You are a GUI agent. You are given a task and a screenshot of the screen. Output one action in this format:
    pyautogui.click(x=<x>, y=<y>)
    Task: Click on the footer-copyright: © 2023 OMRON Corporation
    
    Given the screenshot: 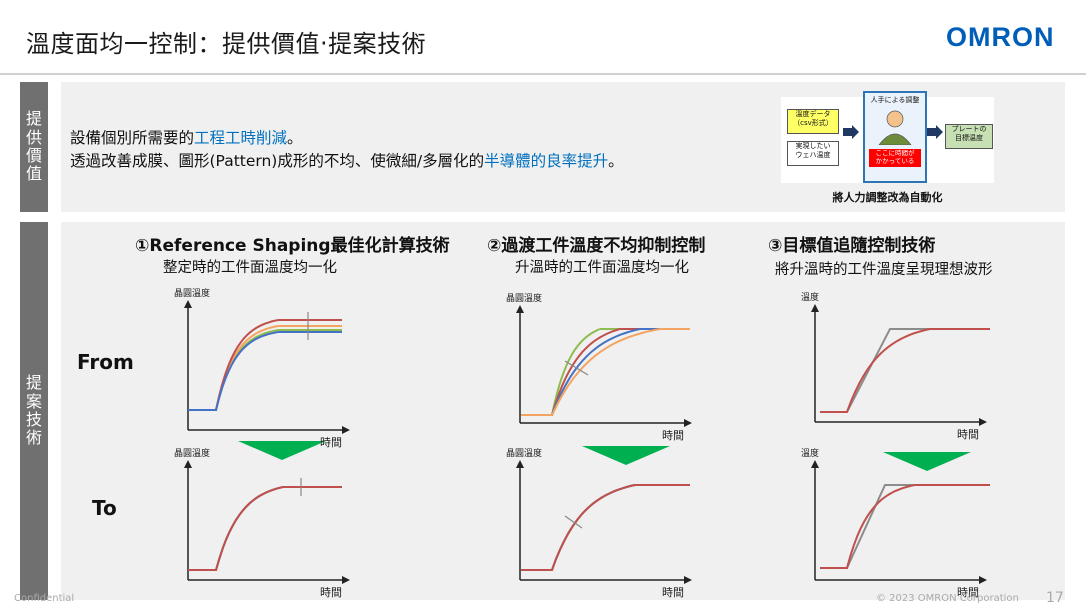 What is the action you would take?
    pyautogui.click(x=947, y=598)
    